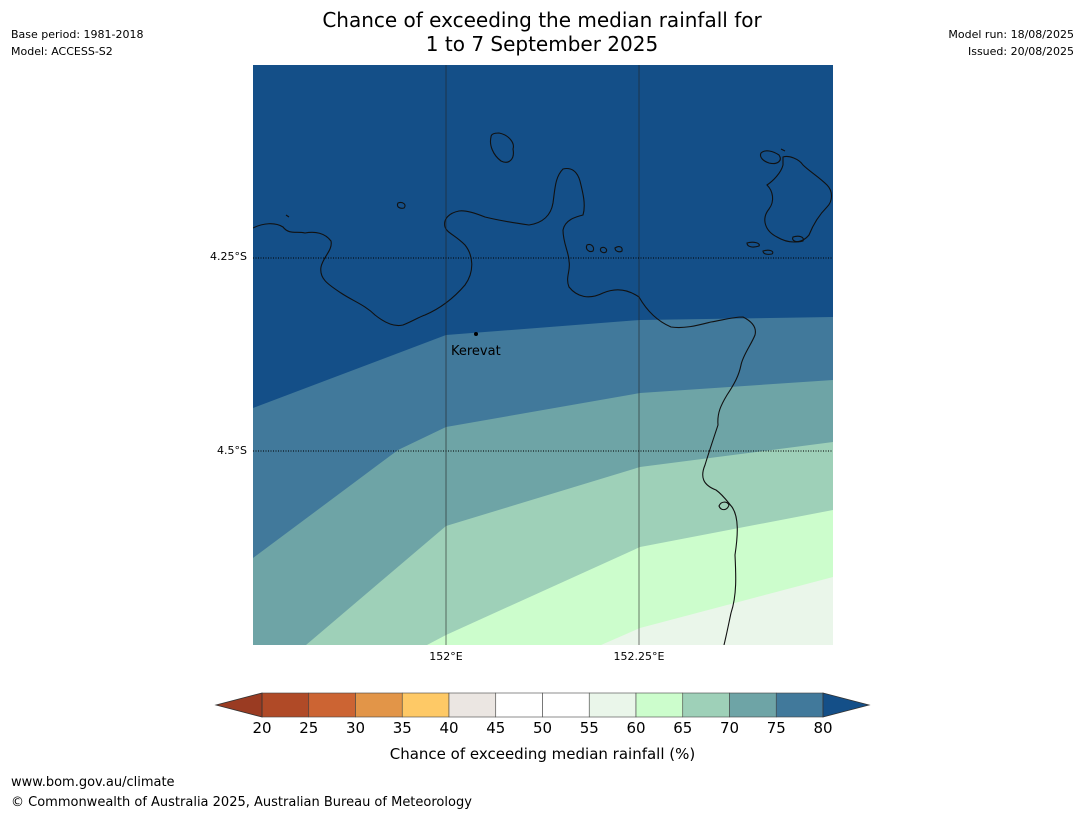  Describe the element at coordinates (77, 43) in the screenshot. I see `meta-left: Base period: 1981-2018 Model: ACCESS-S2` at that location.